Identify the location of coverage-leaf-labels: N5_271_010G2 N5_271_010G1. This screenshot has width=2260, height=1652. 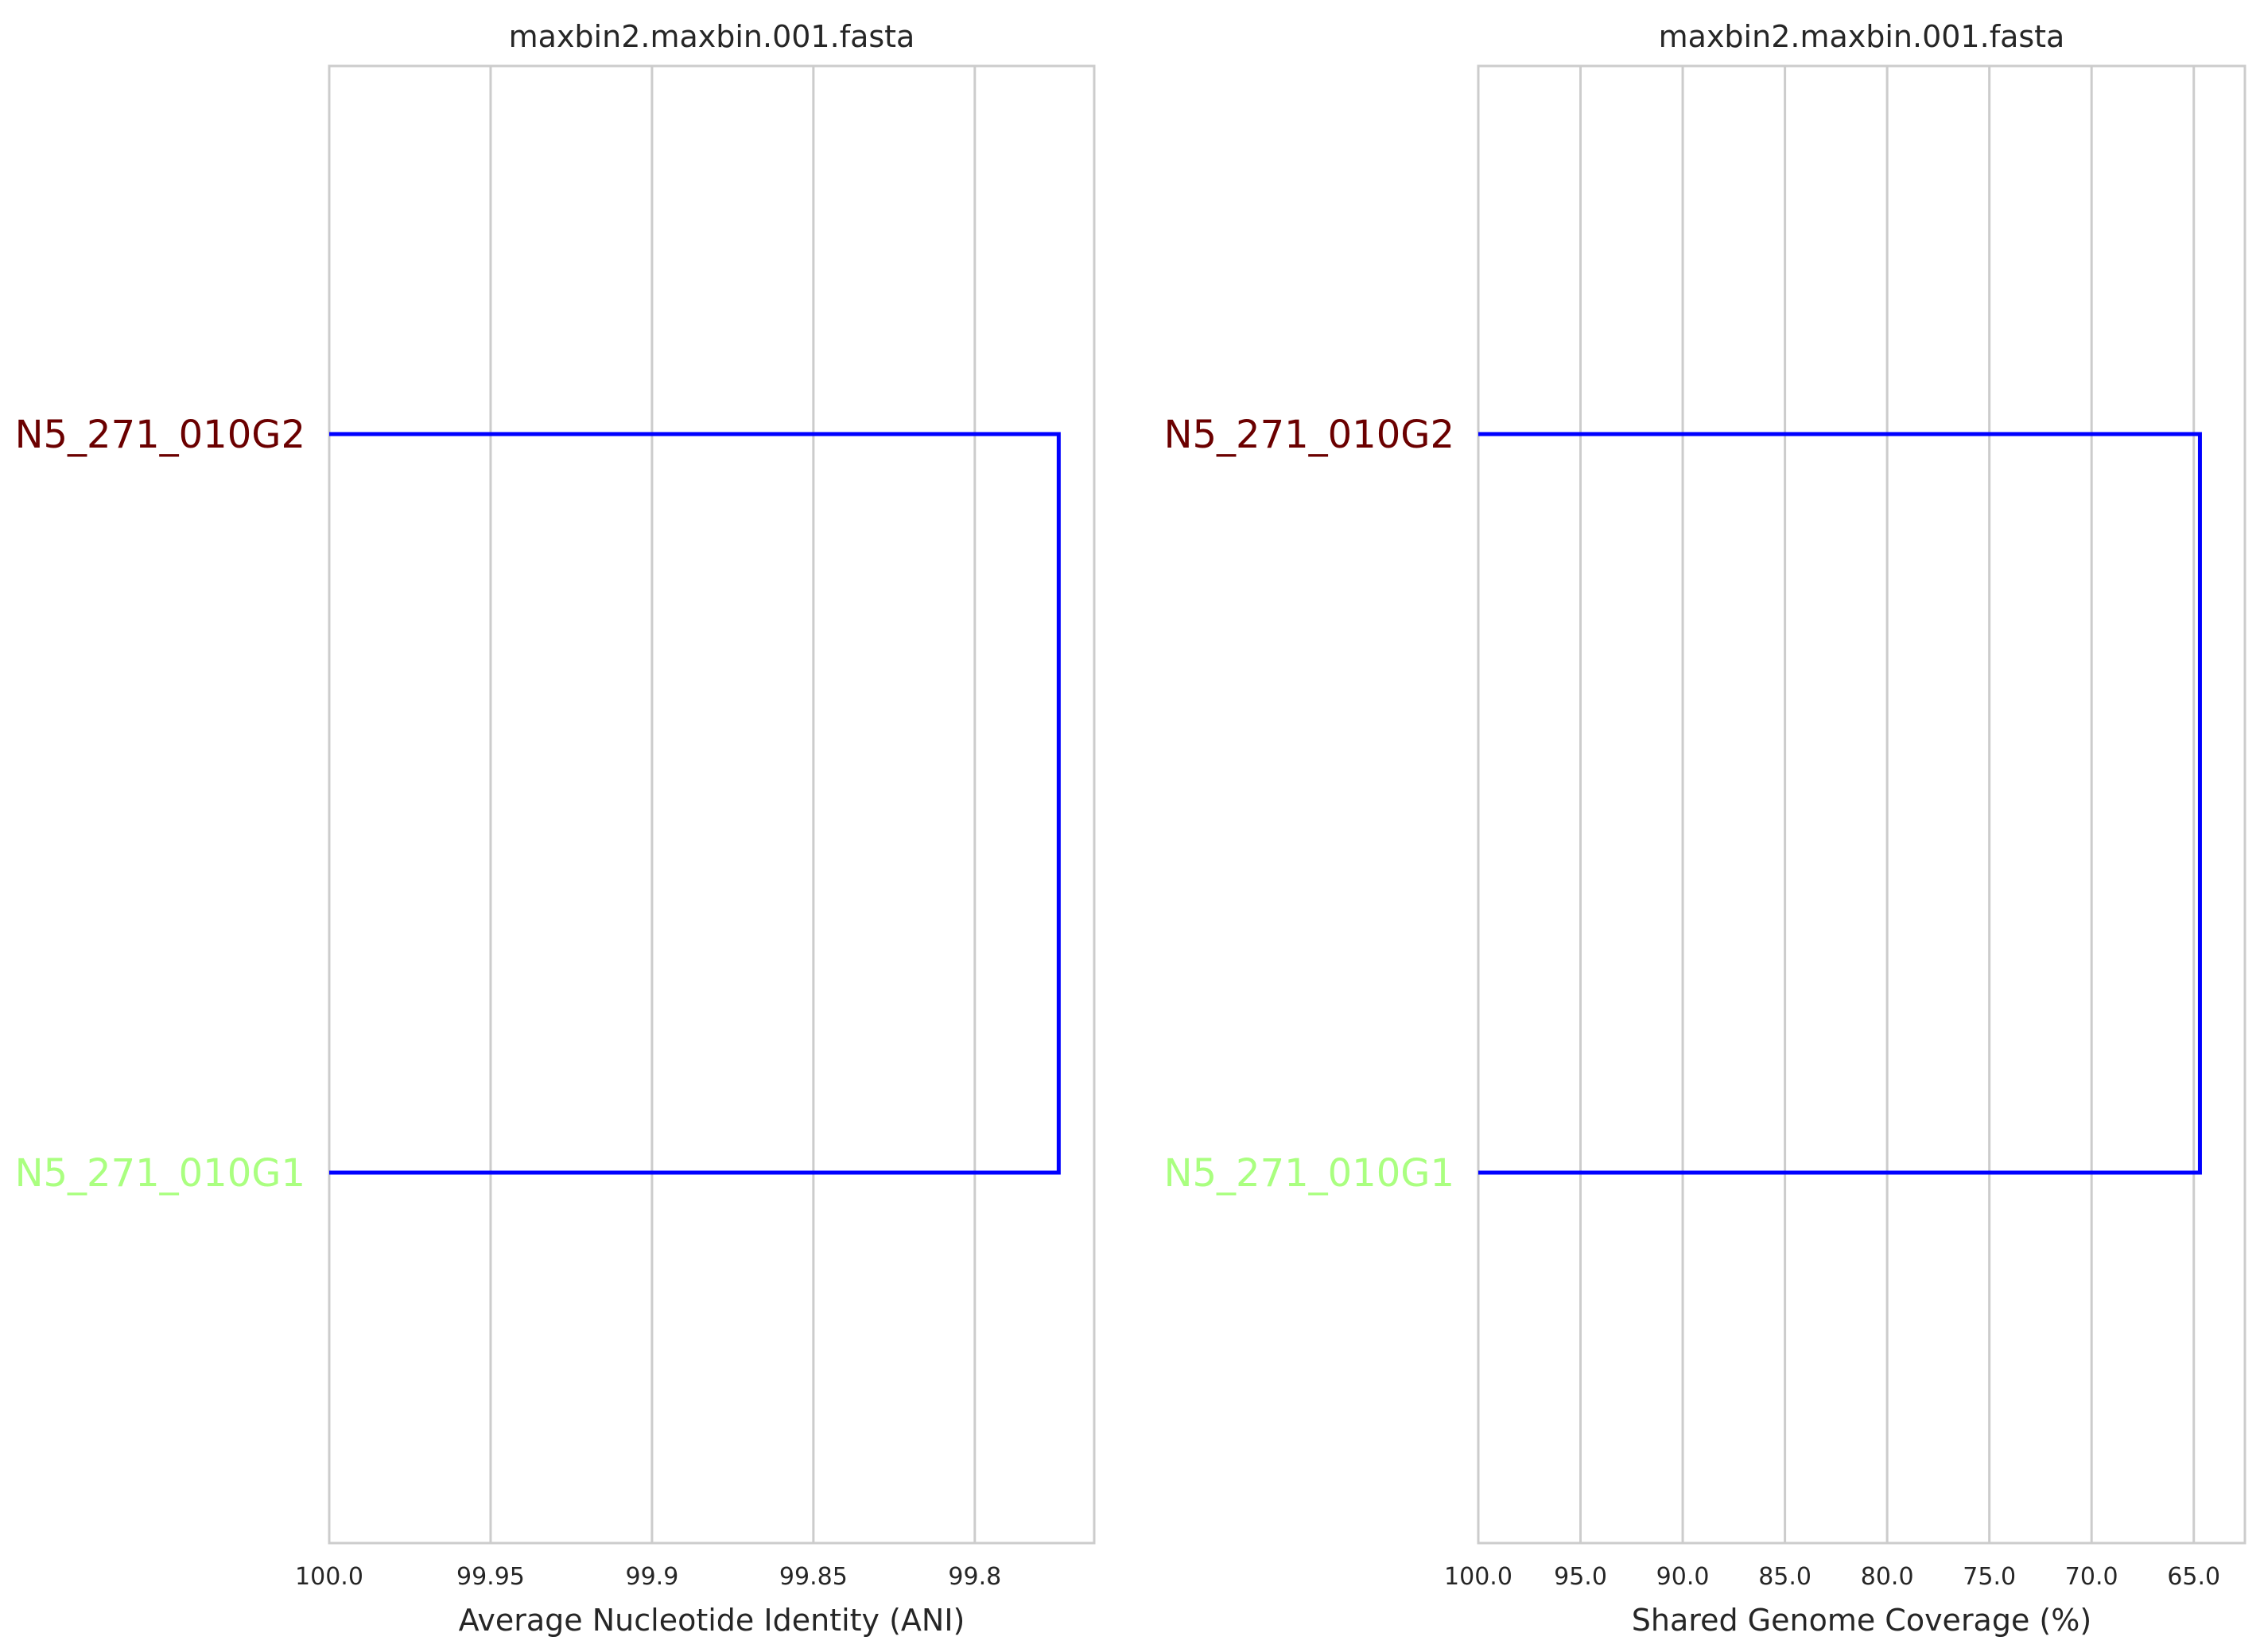
(1309, 804).